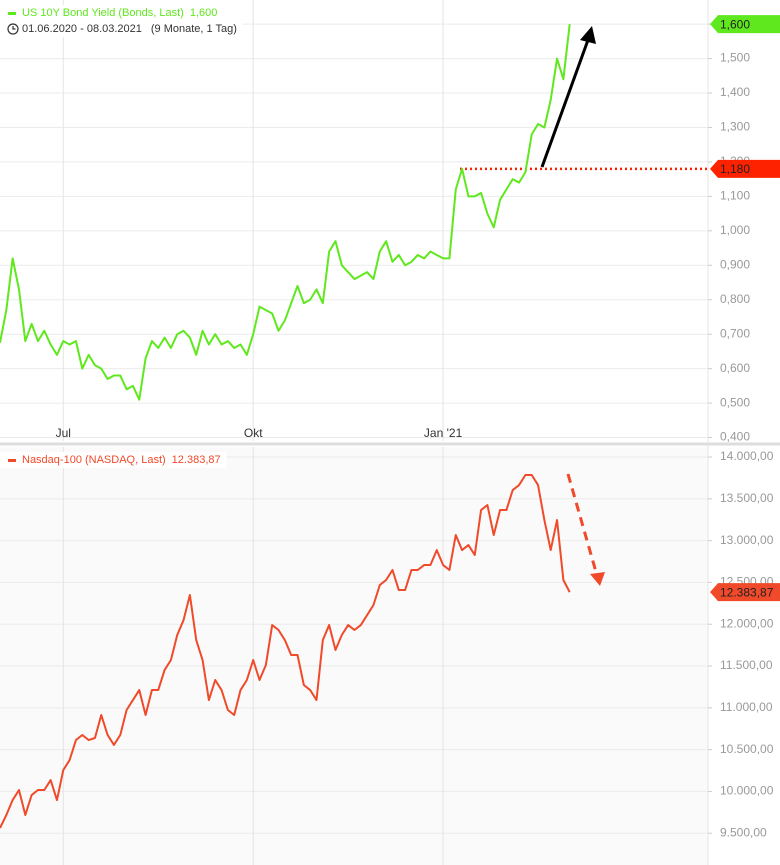  What do you see at coordinates (204, 13) in the screenshot?
I see `legend-value: 1,600` at bounding box center [204, 13].